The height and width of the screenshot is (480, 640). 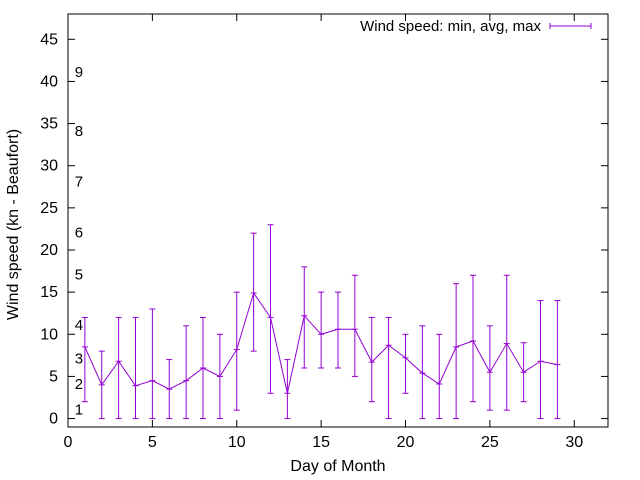 I want to click on x-tick-label: 25, so click(x=490, y=442).